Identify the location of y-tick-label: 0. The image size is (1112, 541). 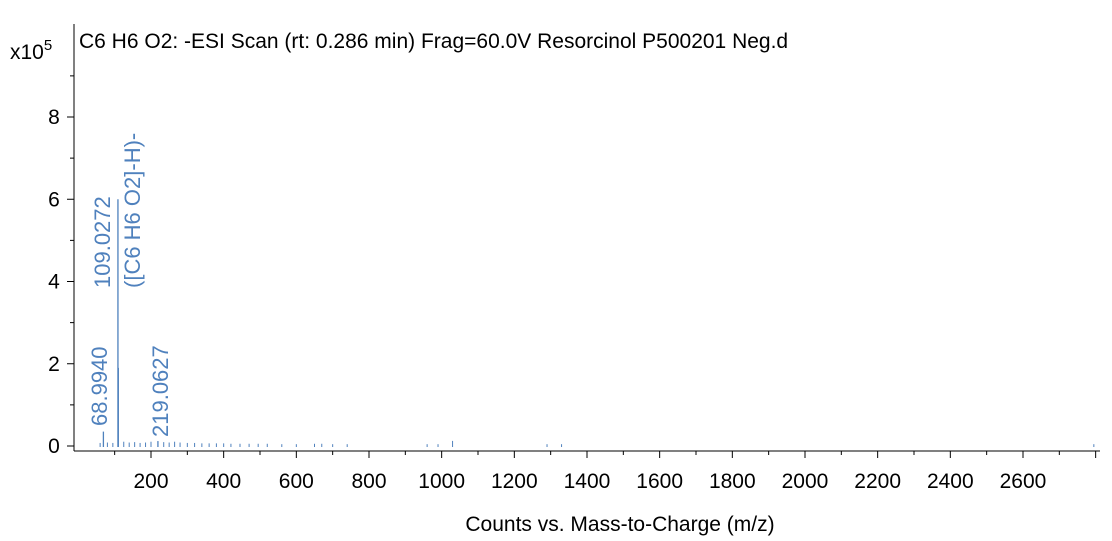
(54, 446).